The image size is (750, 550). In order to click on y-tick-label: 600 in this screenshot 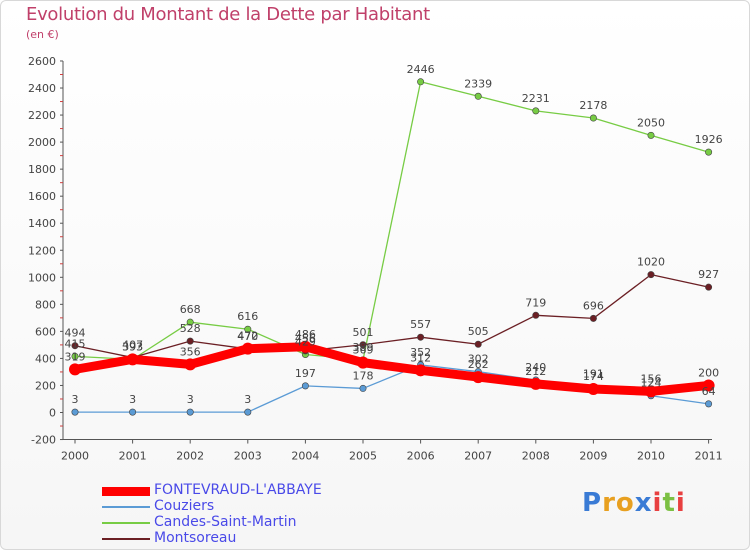, I will do `click(45, 331)`.